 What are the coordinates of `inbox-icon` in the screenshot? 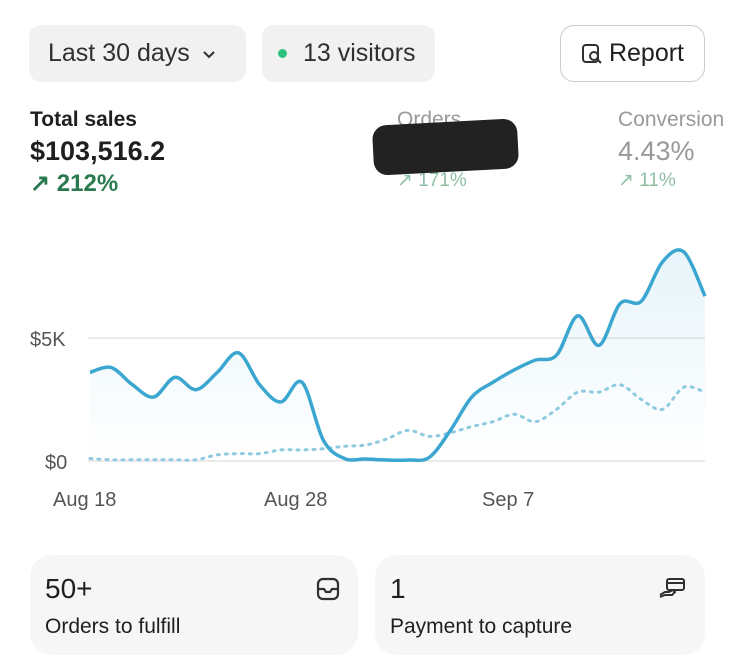 It's located at (328, 589).